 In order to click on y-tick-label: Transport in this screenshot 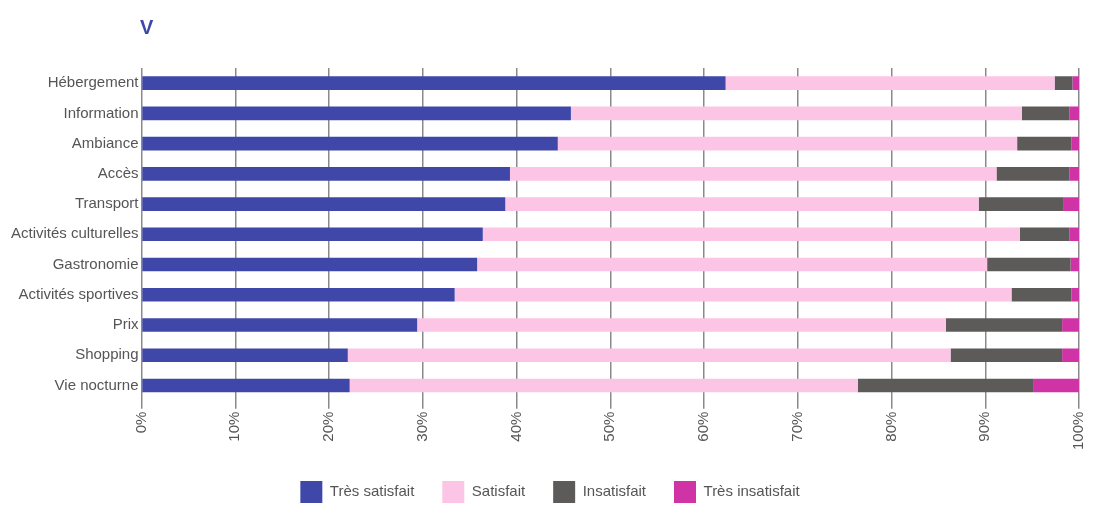, I will do `click(107, 203)`.